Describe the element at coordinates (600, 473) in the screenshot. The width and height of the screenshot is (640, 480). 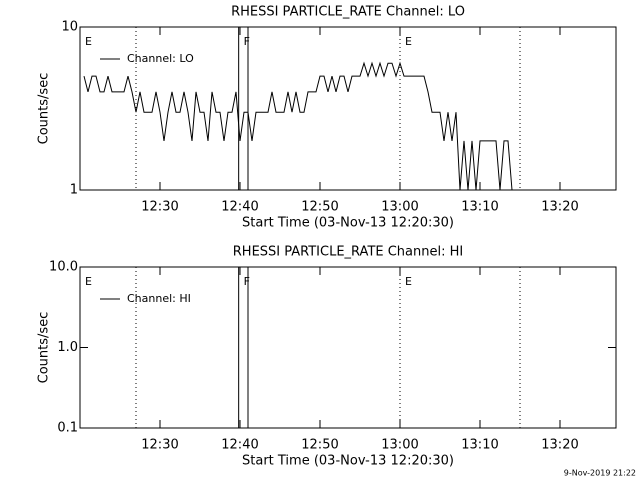
I see `footer-timestamp: 9-Nov-2019 21:22` at that location.